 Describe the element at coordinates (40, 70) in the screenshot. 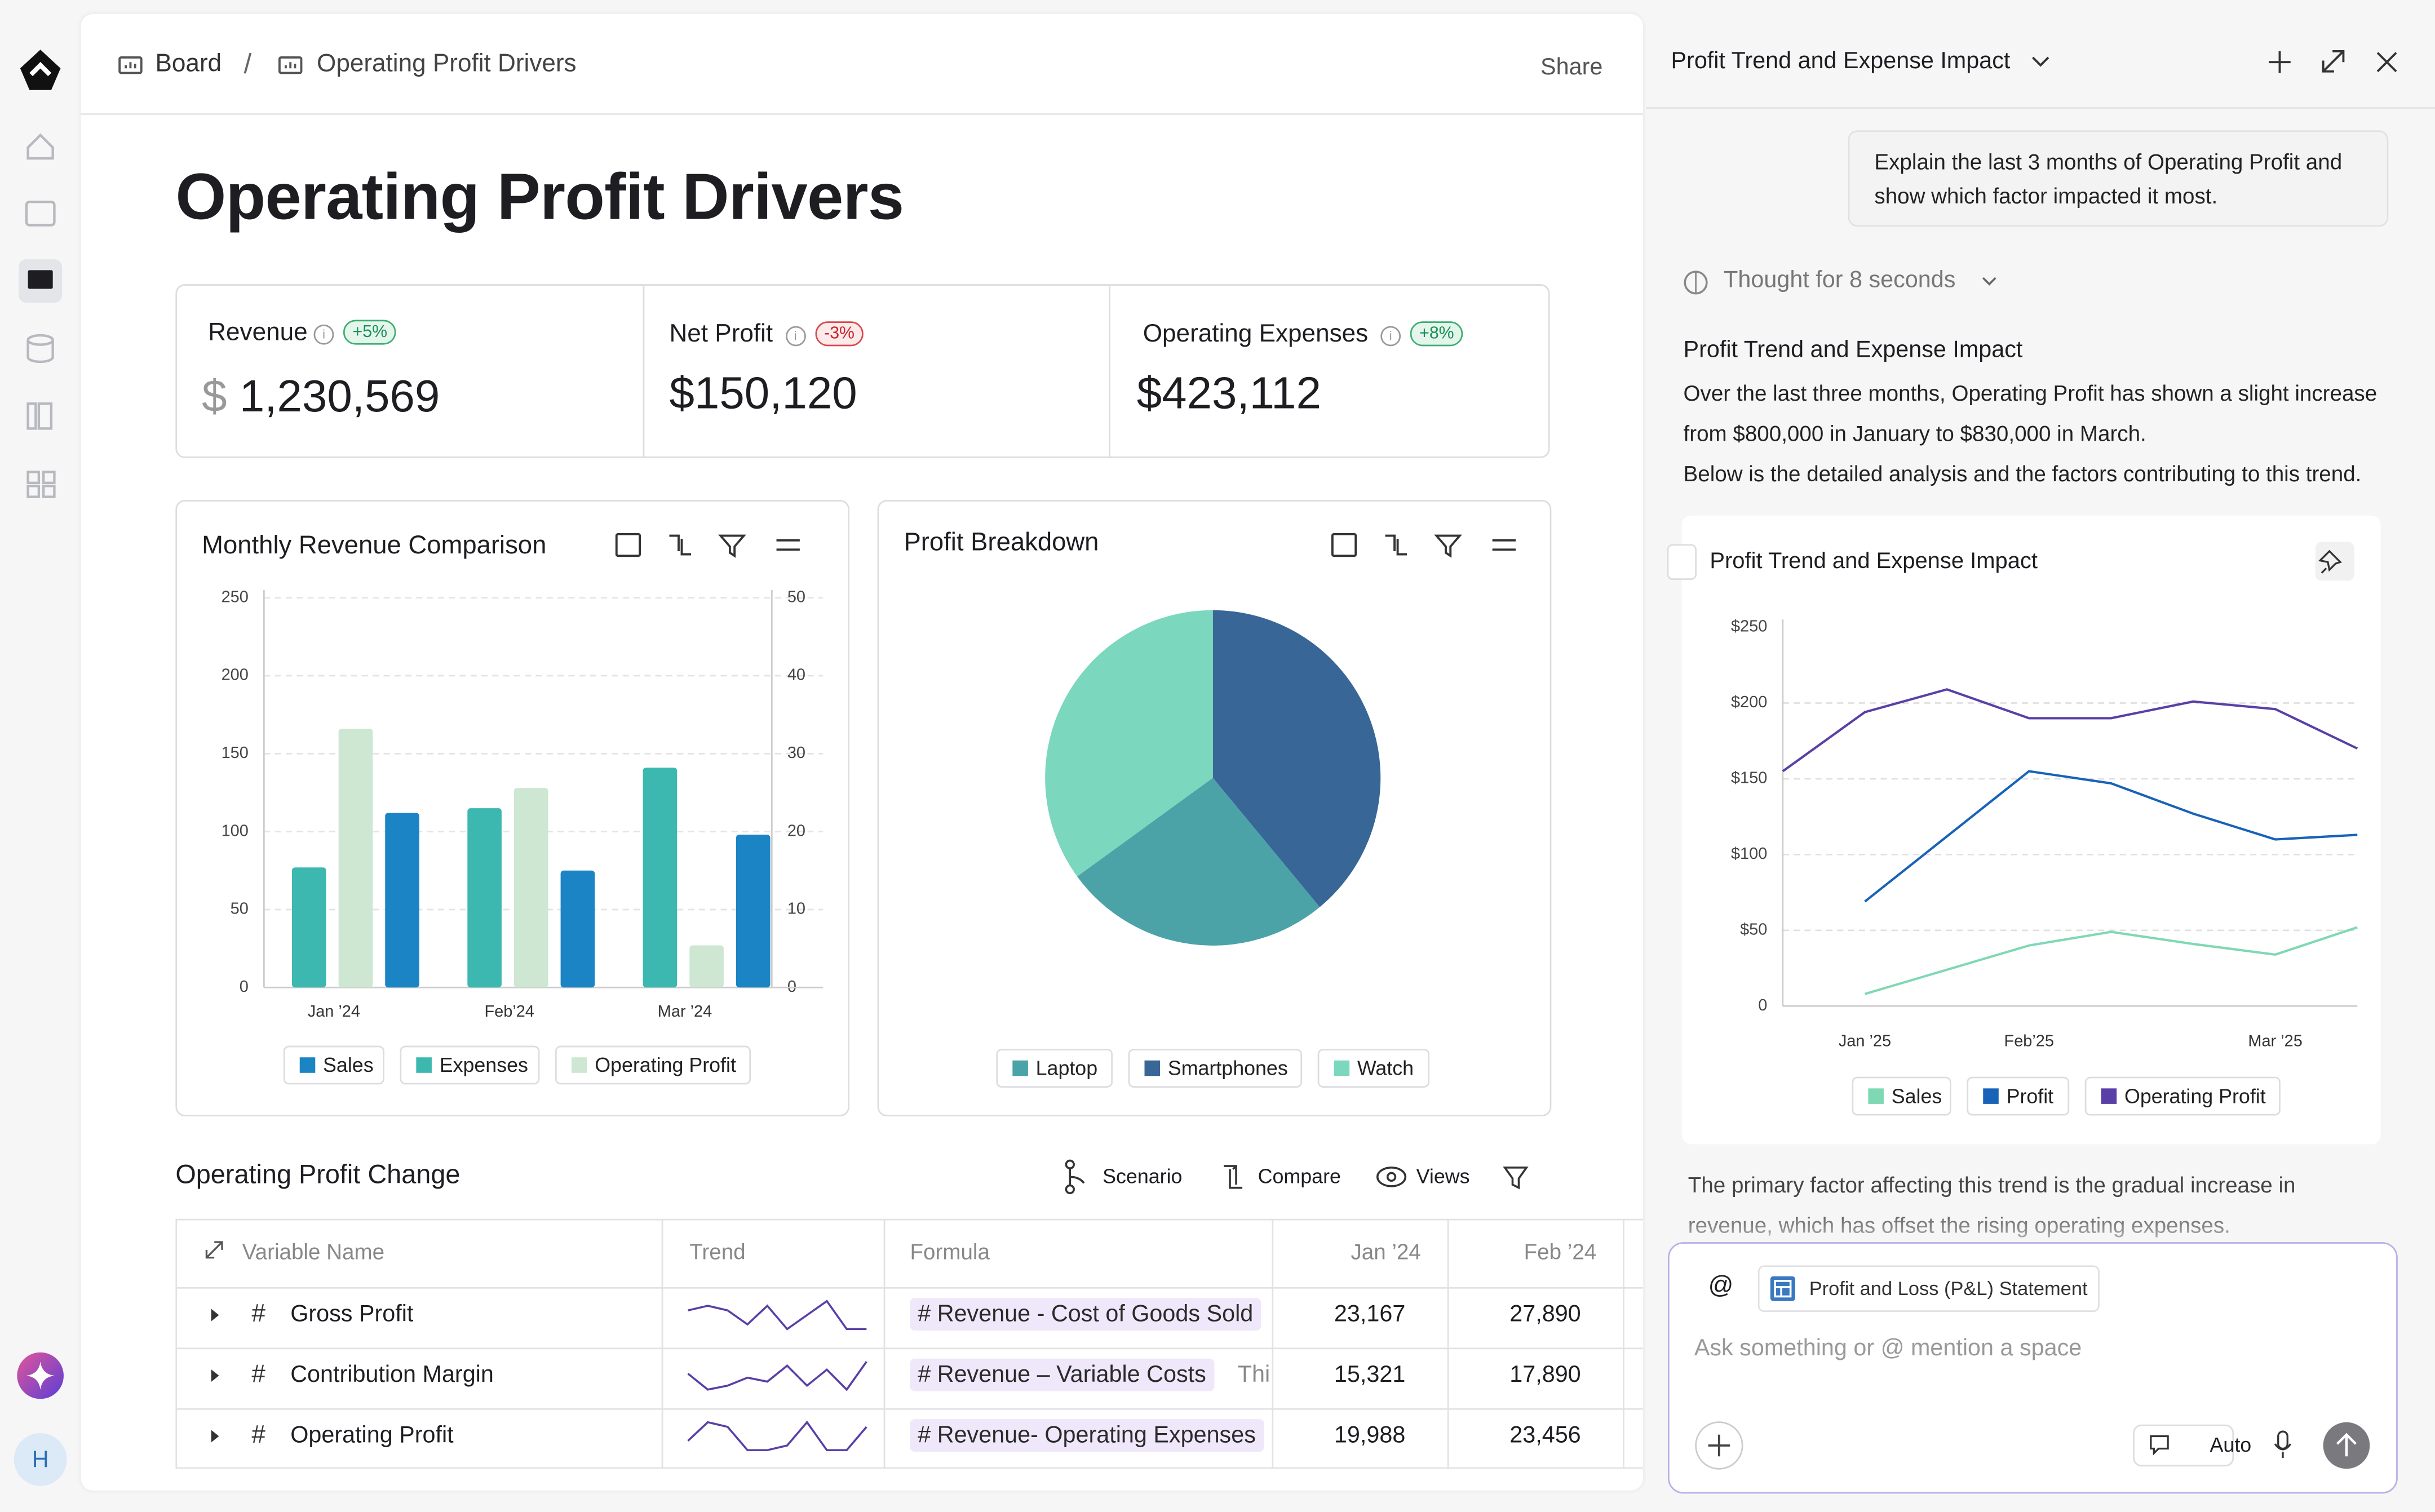

I see `logo` at that location.